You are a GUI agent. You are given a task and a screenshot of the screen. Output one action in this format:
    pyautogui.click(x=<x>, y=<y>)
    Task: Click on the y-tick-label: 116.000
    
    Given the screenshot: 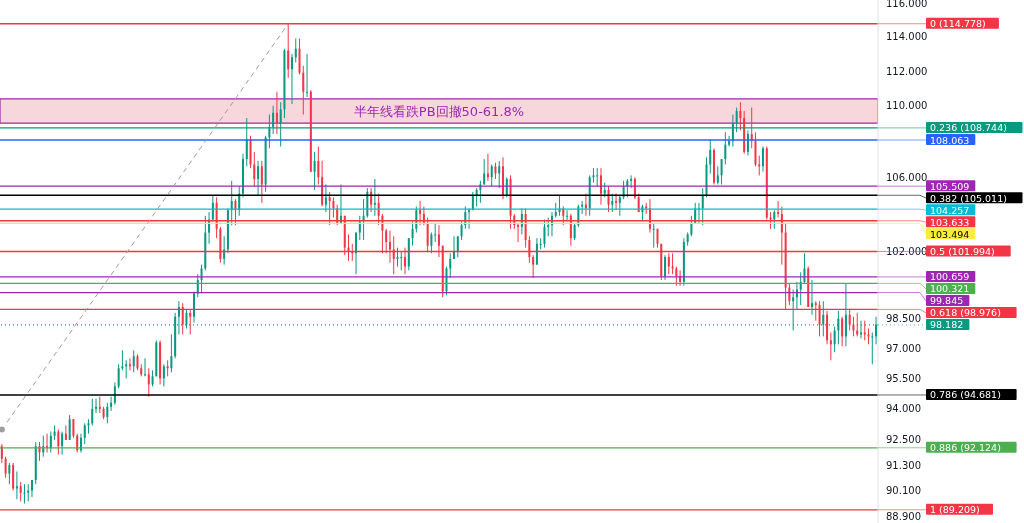 What is the action you would take?
    pyautogui.click(x=907, y=4)
    